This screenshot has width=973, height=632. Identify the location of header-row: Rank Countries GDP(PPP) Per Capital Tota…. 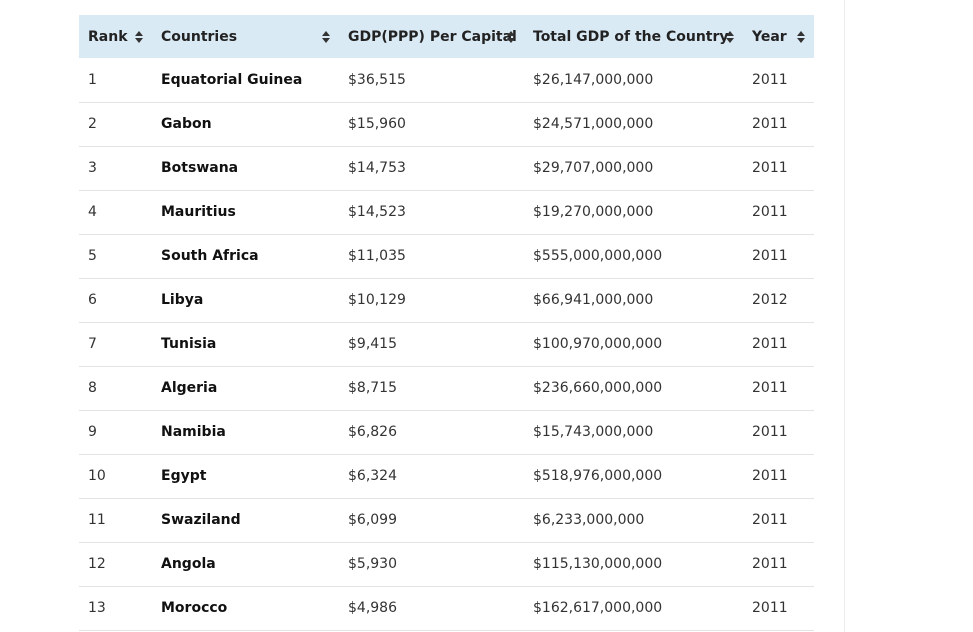
(446, 36).